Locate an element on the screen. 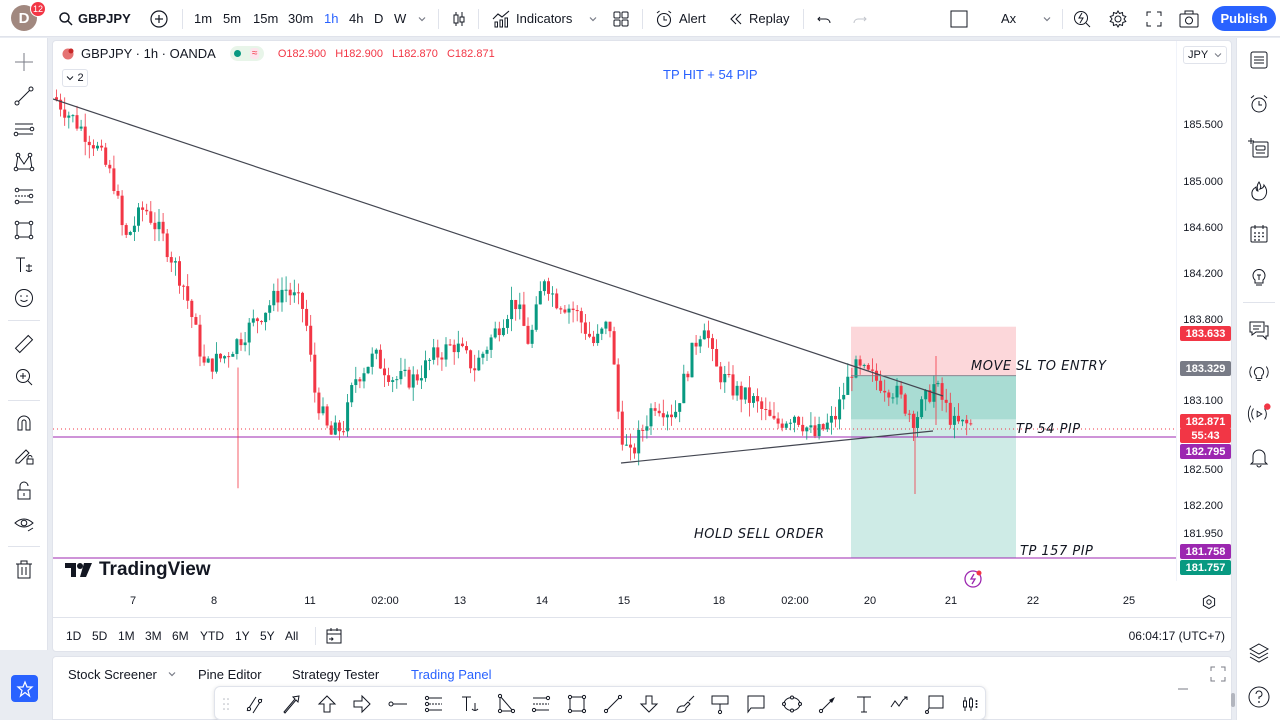  lock-drawings-tool is located at coordinates (24, 491).